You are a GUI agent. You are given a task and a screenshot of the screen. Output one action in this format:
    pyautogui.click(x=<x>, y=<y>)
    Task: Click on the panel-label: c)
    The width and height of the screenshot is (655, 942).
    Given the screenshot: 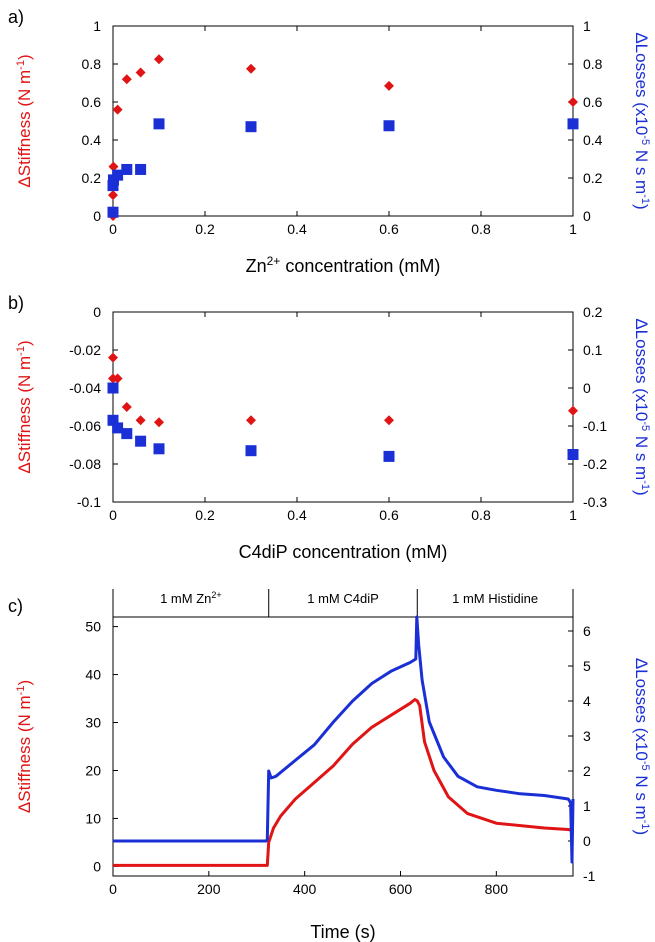 What is the action you would take?
    pyautogui.click(x=15, y=606)
    